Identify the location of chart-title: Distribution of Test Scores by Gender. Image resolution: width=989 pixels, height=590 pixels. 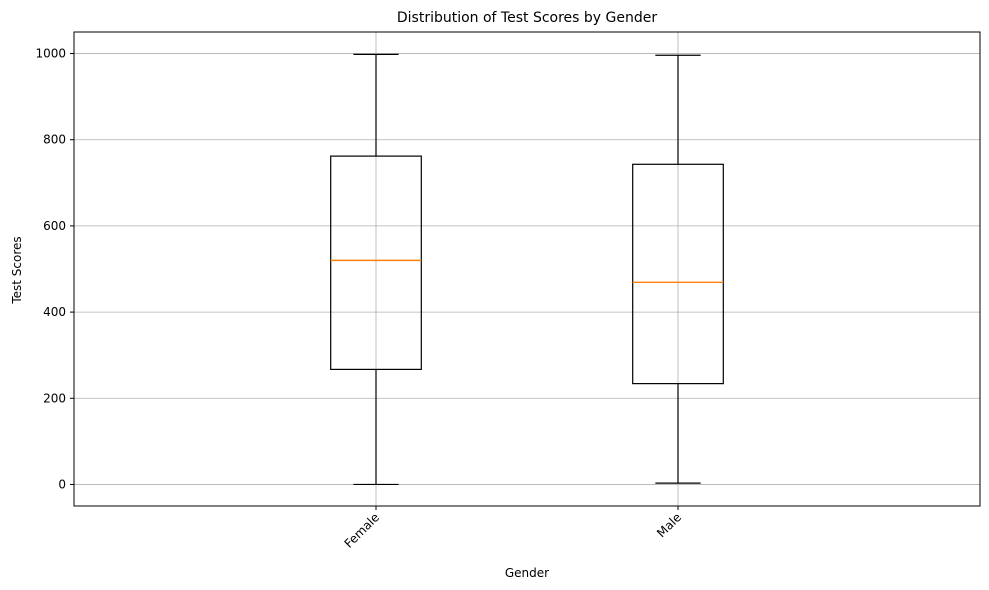
(527, 18).